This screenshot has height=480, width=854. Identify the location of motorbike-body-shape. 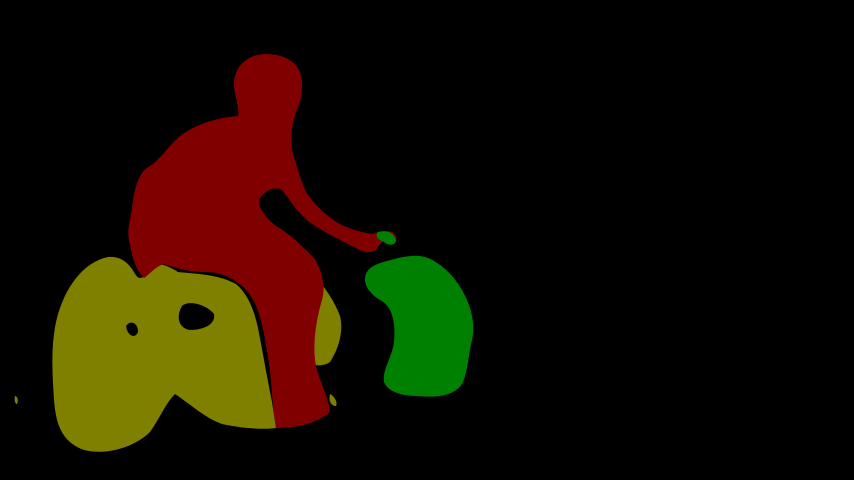
(164, 354).